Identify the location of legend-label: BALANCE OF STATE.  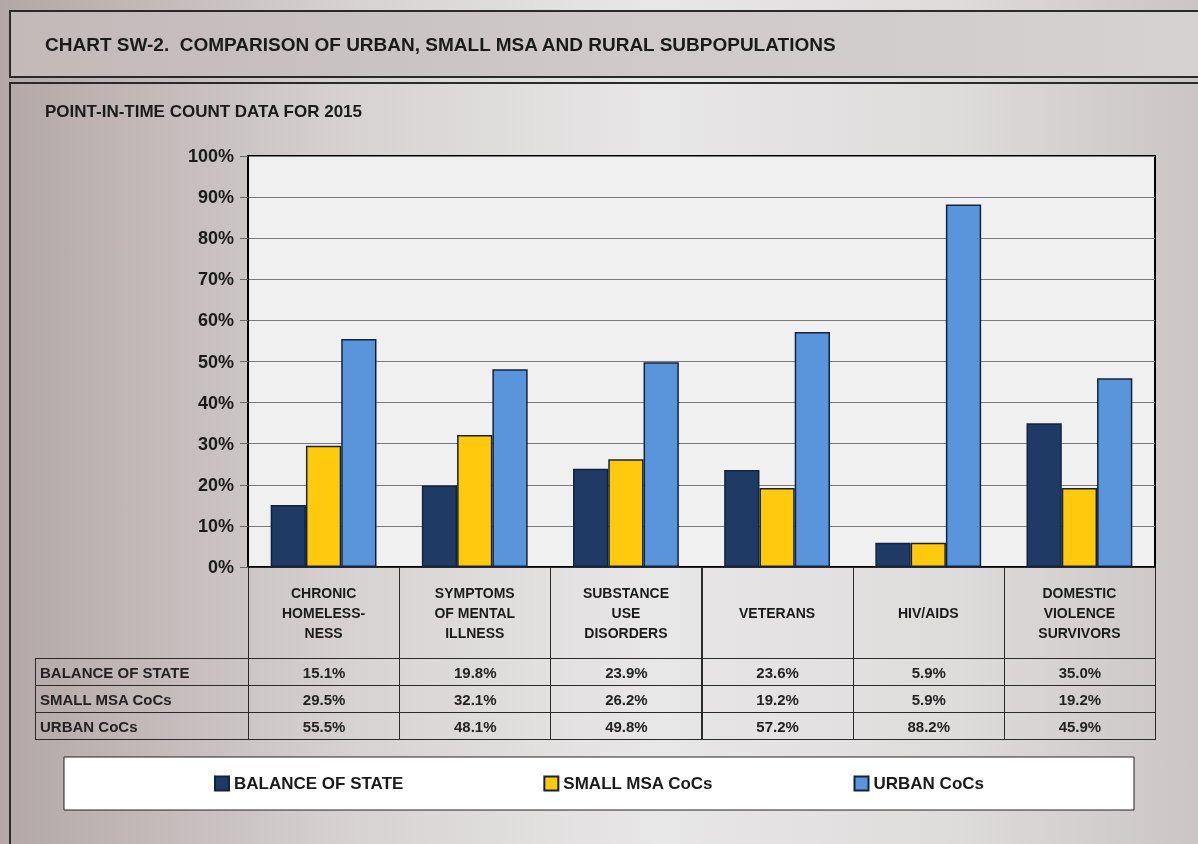
(318, 783).